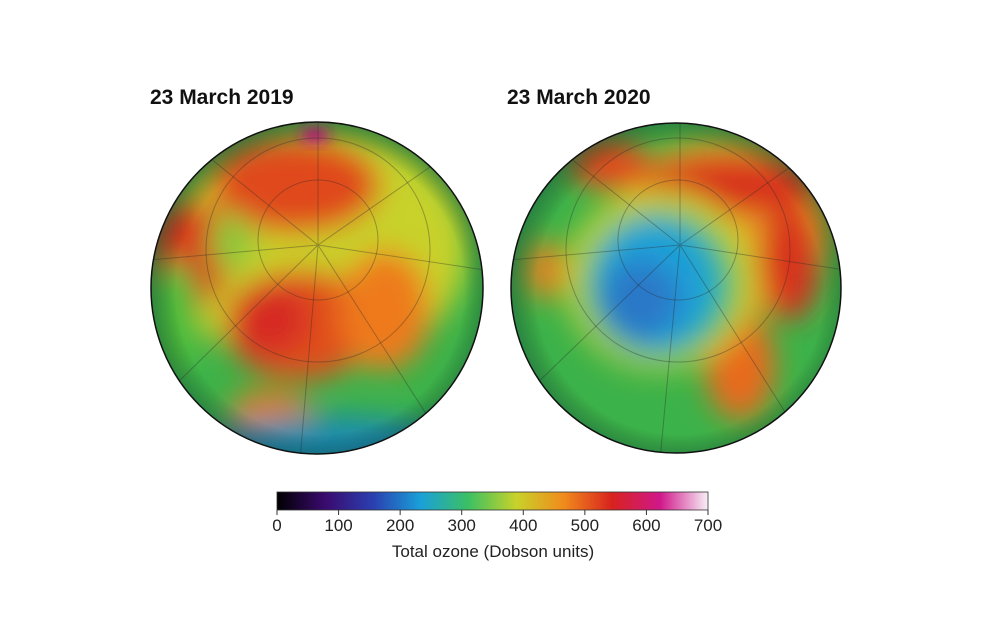 This screenshot has height=638, width=990. What do you see at coordinates (579, 97) in the screenshot?
I see `map-title: 23 March 2020` at bounding box center [579, 97].